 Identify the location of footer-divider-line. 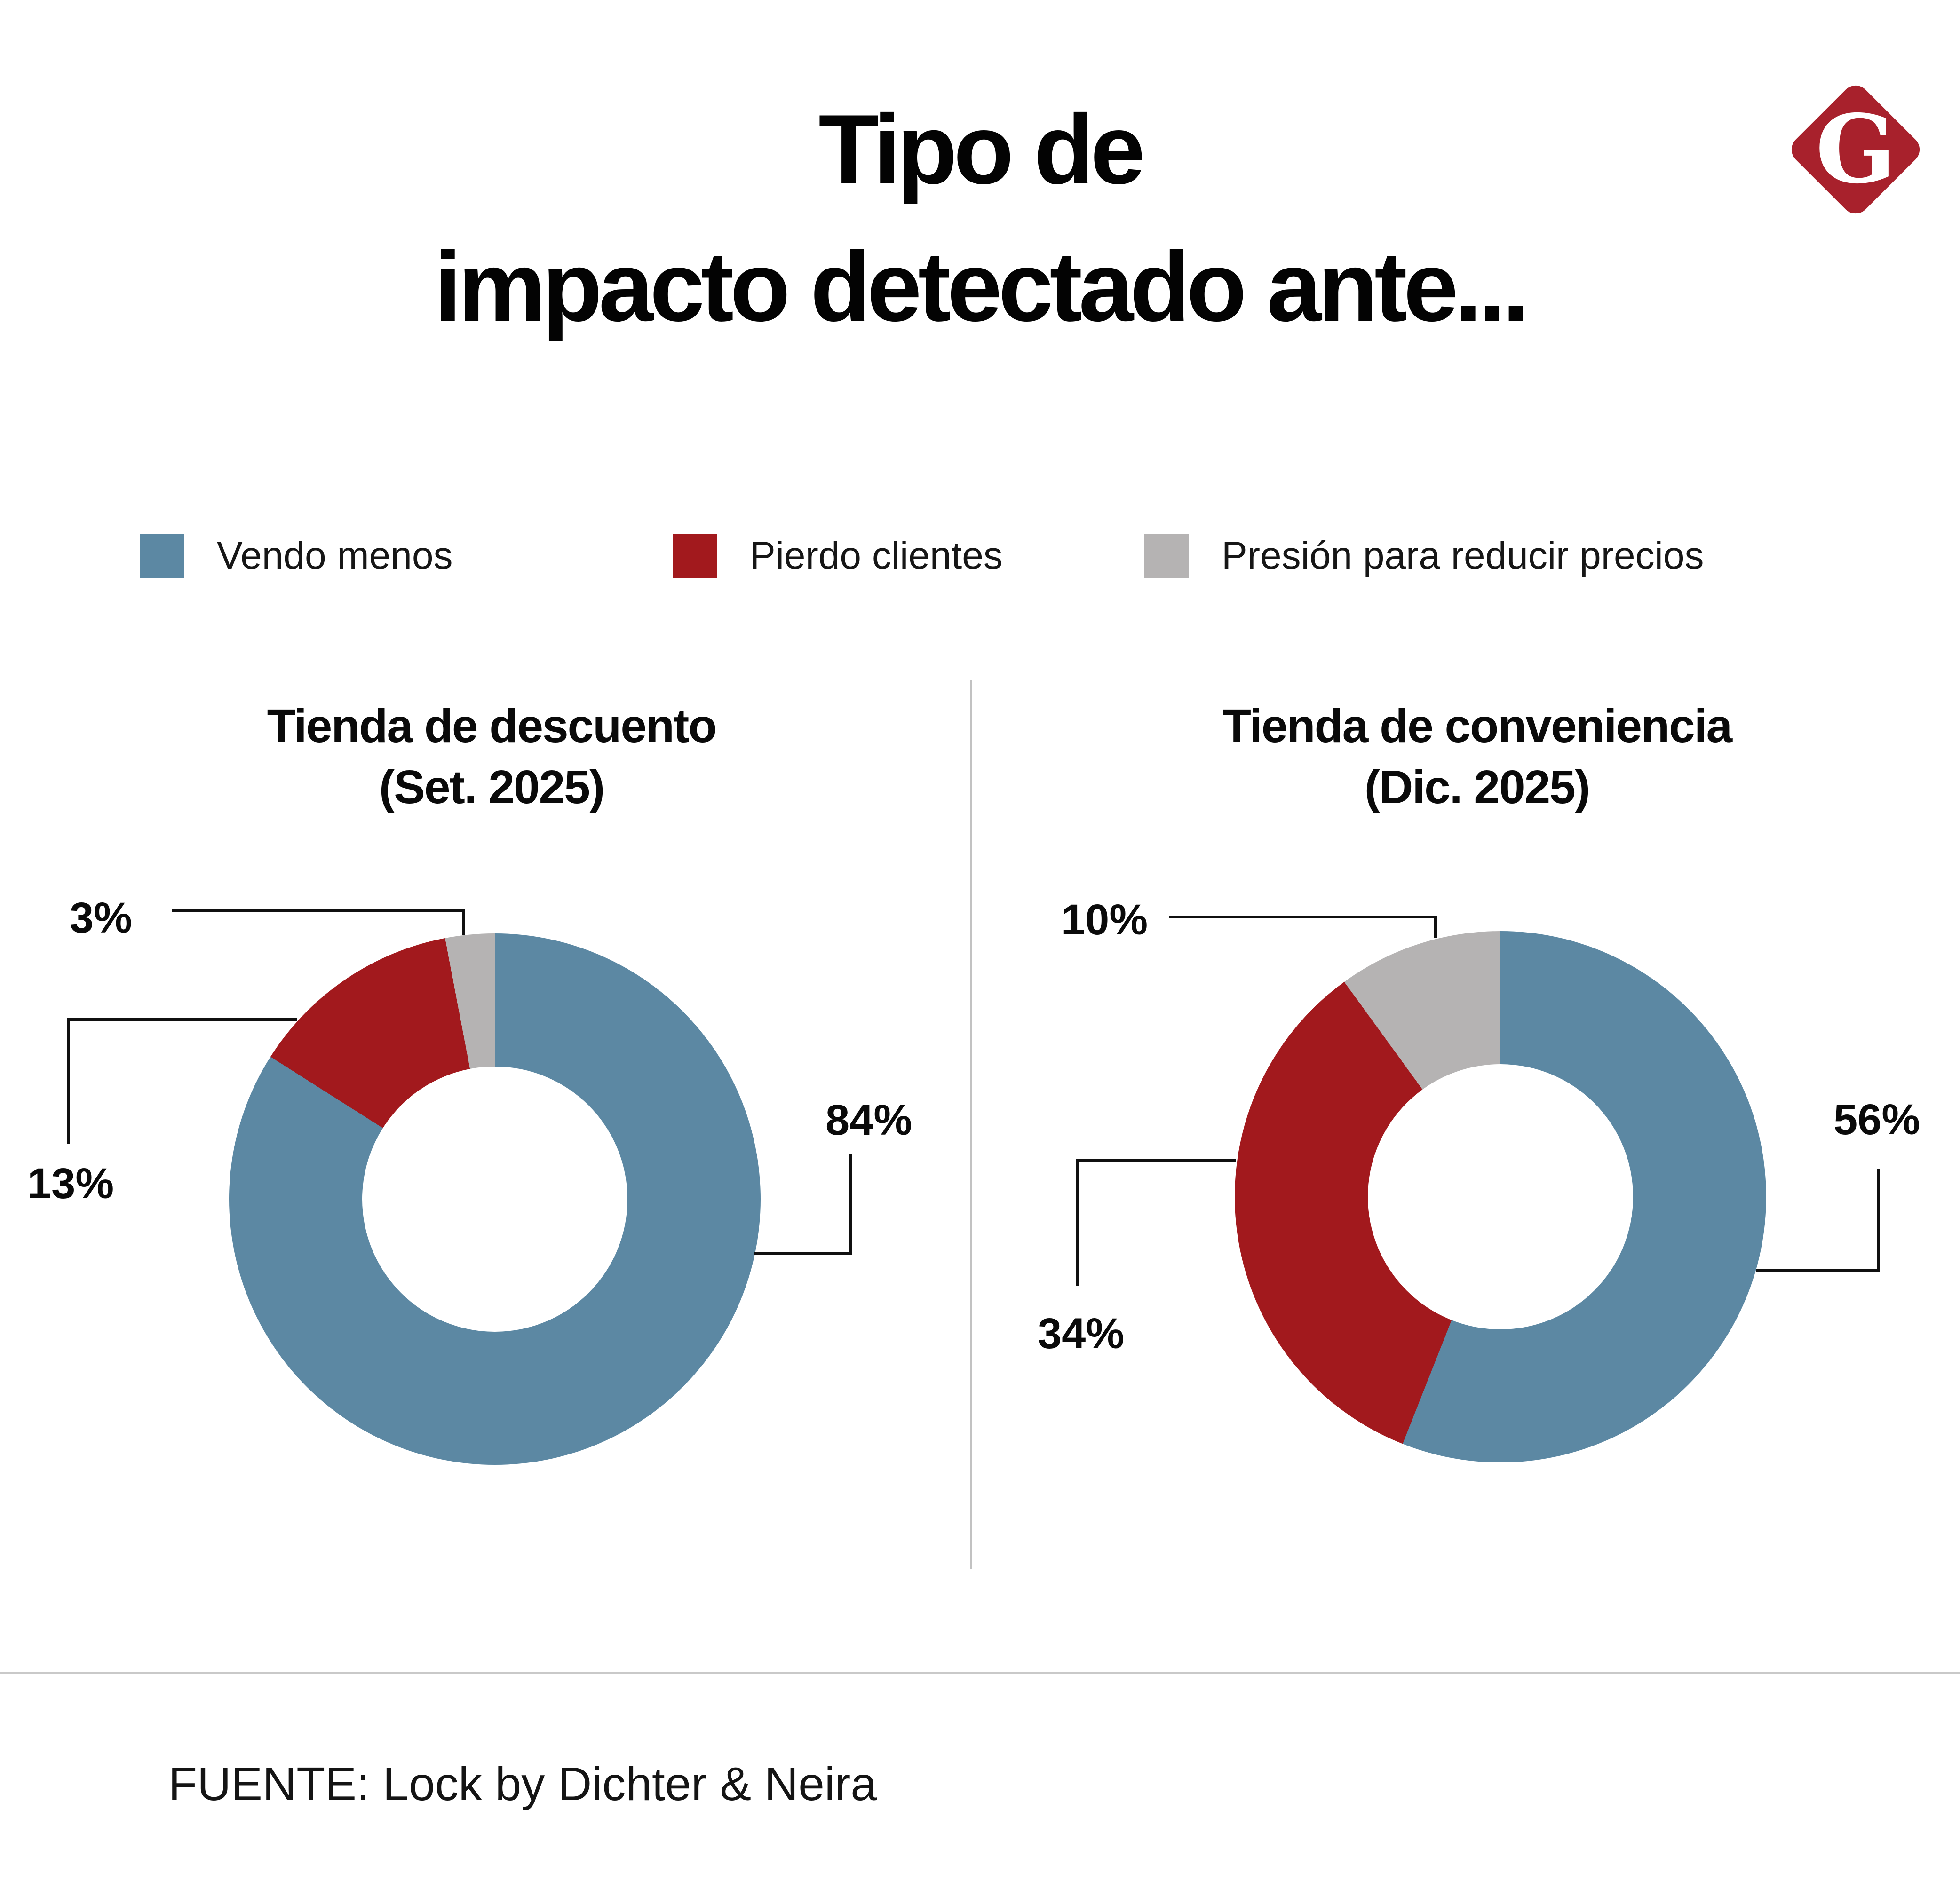
(980, 1673).